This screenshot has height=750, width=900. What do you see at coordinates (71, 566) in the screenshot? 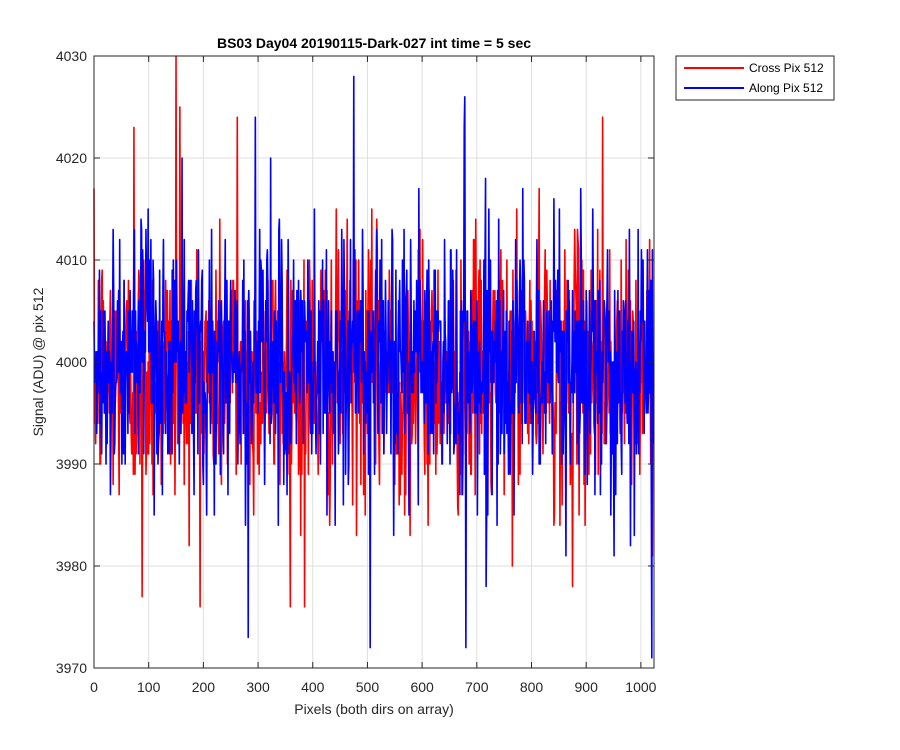
I see `y-tick-label: 3980` at bounding box center [71, 566].